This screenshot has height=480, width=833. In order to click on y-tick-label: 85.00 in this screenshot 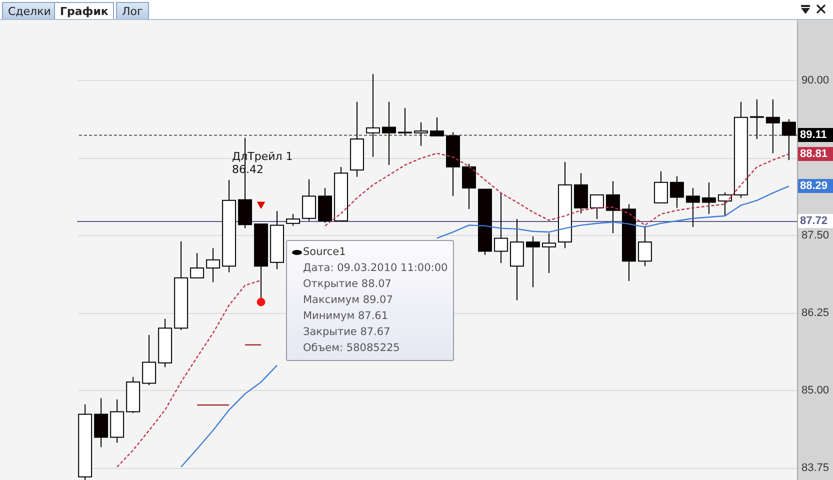, I will do `click(816, 390)`.